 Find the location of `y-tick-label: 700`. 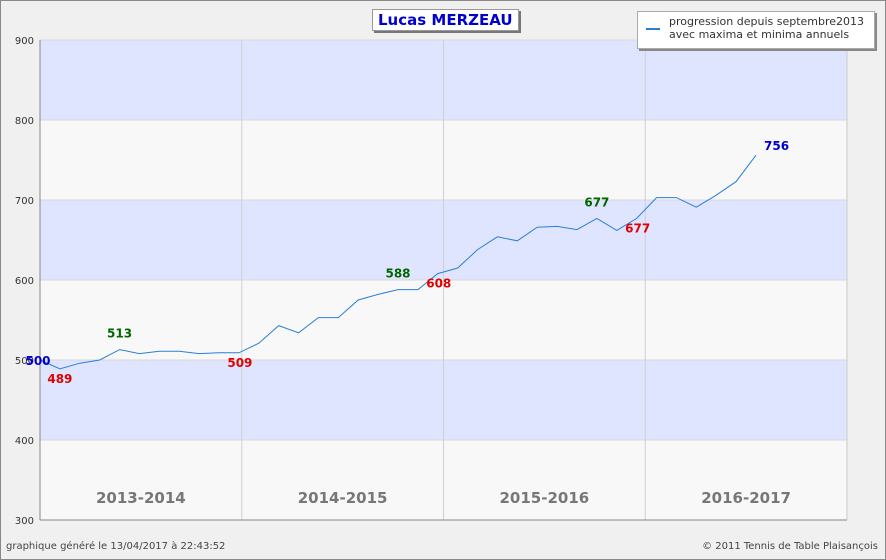

y-tick-label: 700 is located at coordinates (24, 201).